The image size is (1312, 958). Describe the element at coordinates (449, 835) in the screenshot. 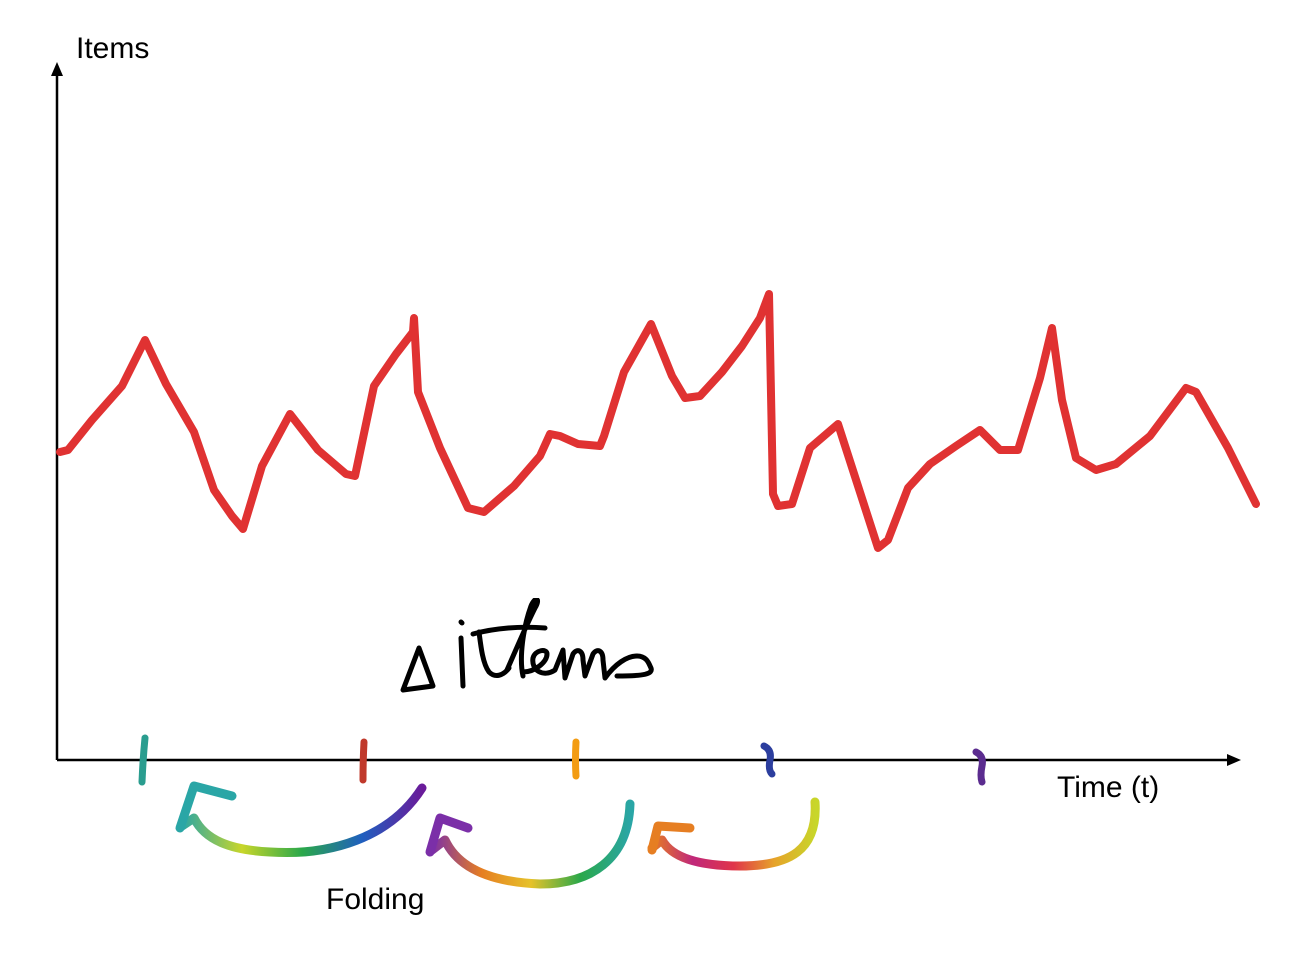

I see `fold-arrow-2-head` at that location.